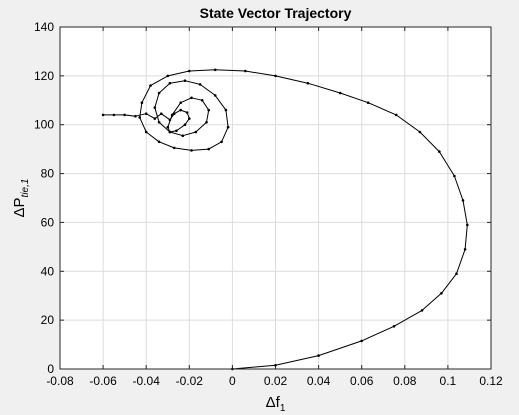  Describe the element at coordinates (276, 381) in the screenshot. I see `x-tick-label: 0.02` at that location.